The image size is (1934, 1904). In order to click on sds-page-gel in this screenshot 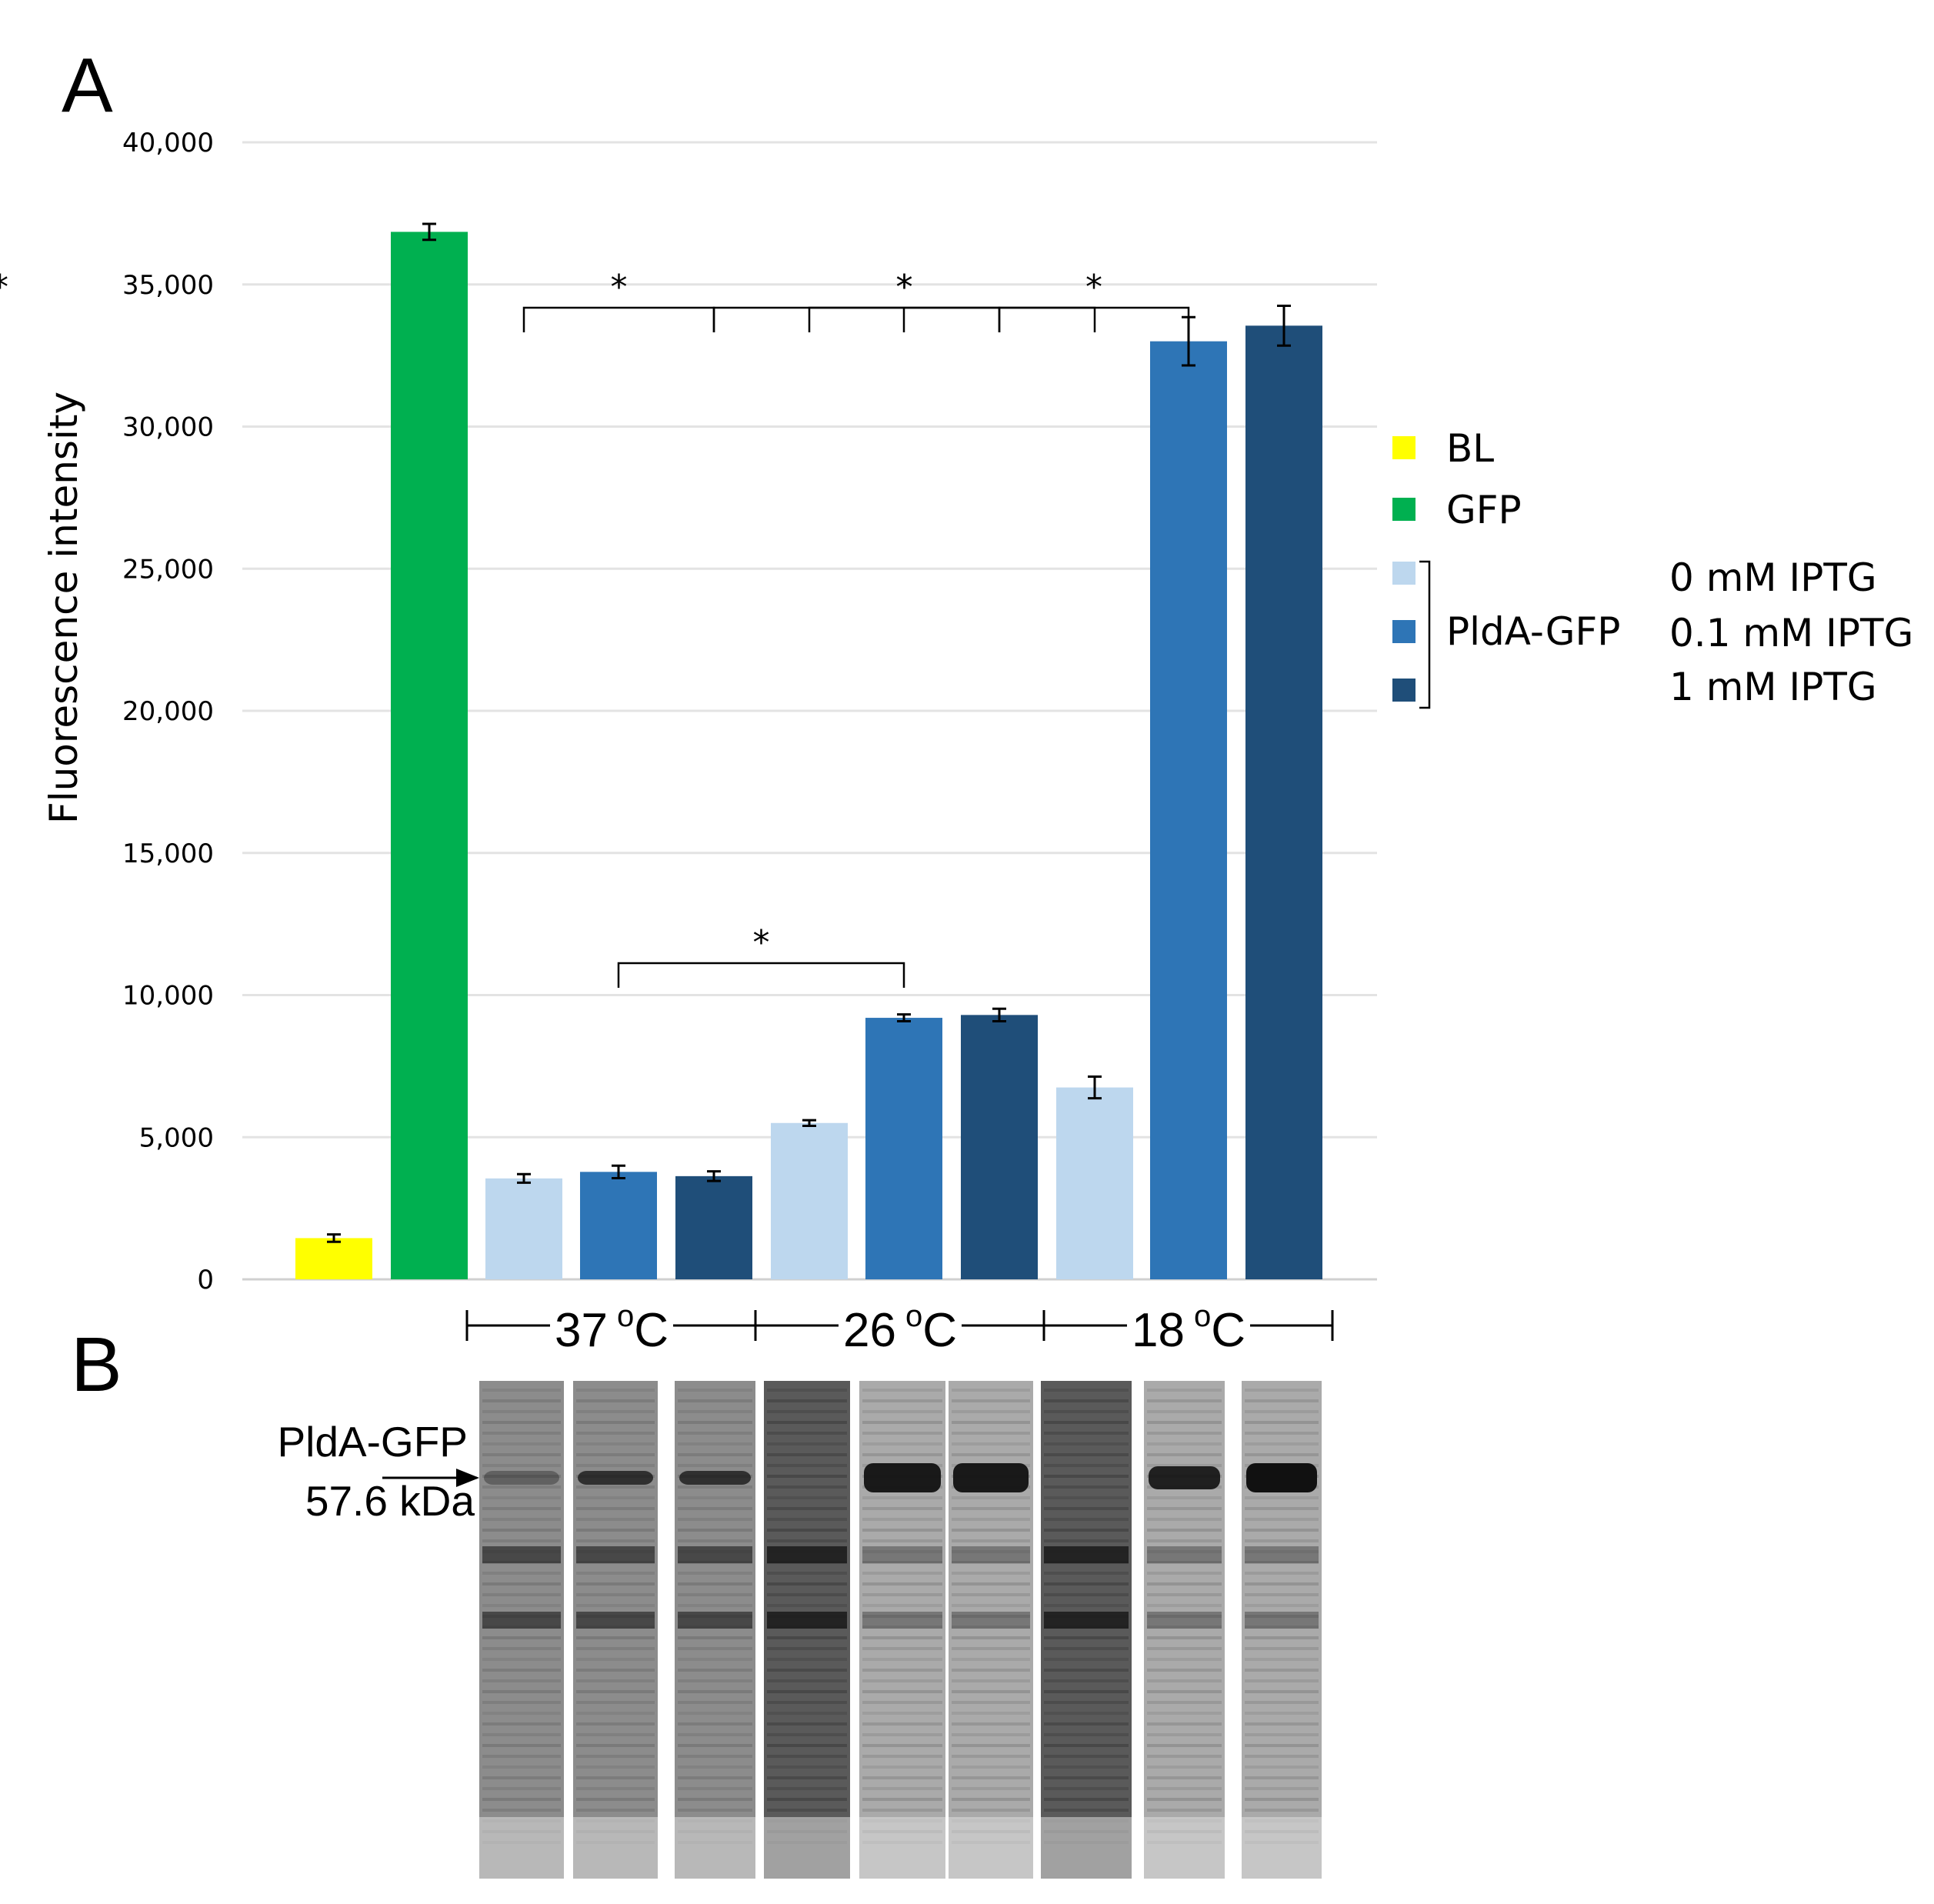, I will do `click(900, 1630)`.